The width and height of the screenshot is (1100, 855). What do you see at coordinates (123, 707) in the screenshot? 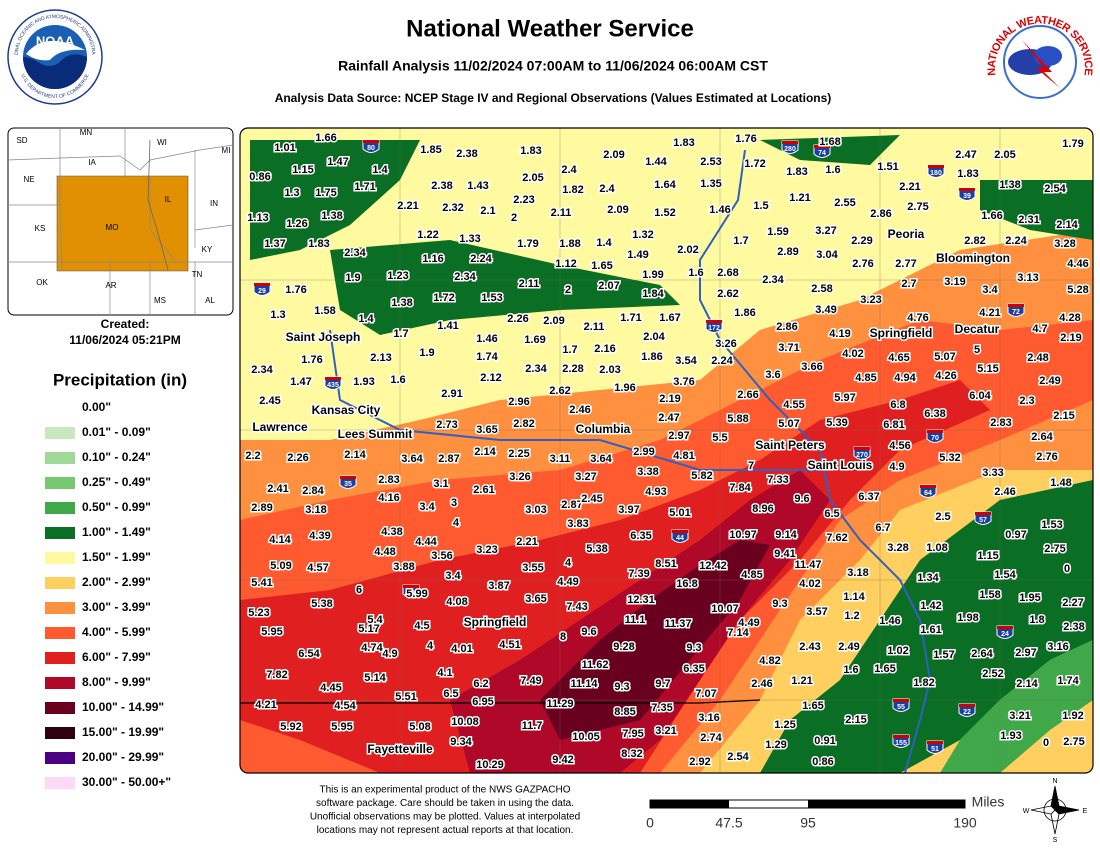
I see `legend-label: 10.00" - 14.99"` at bounding box center [123, 707].